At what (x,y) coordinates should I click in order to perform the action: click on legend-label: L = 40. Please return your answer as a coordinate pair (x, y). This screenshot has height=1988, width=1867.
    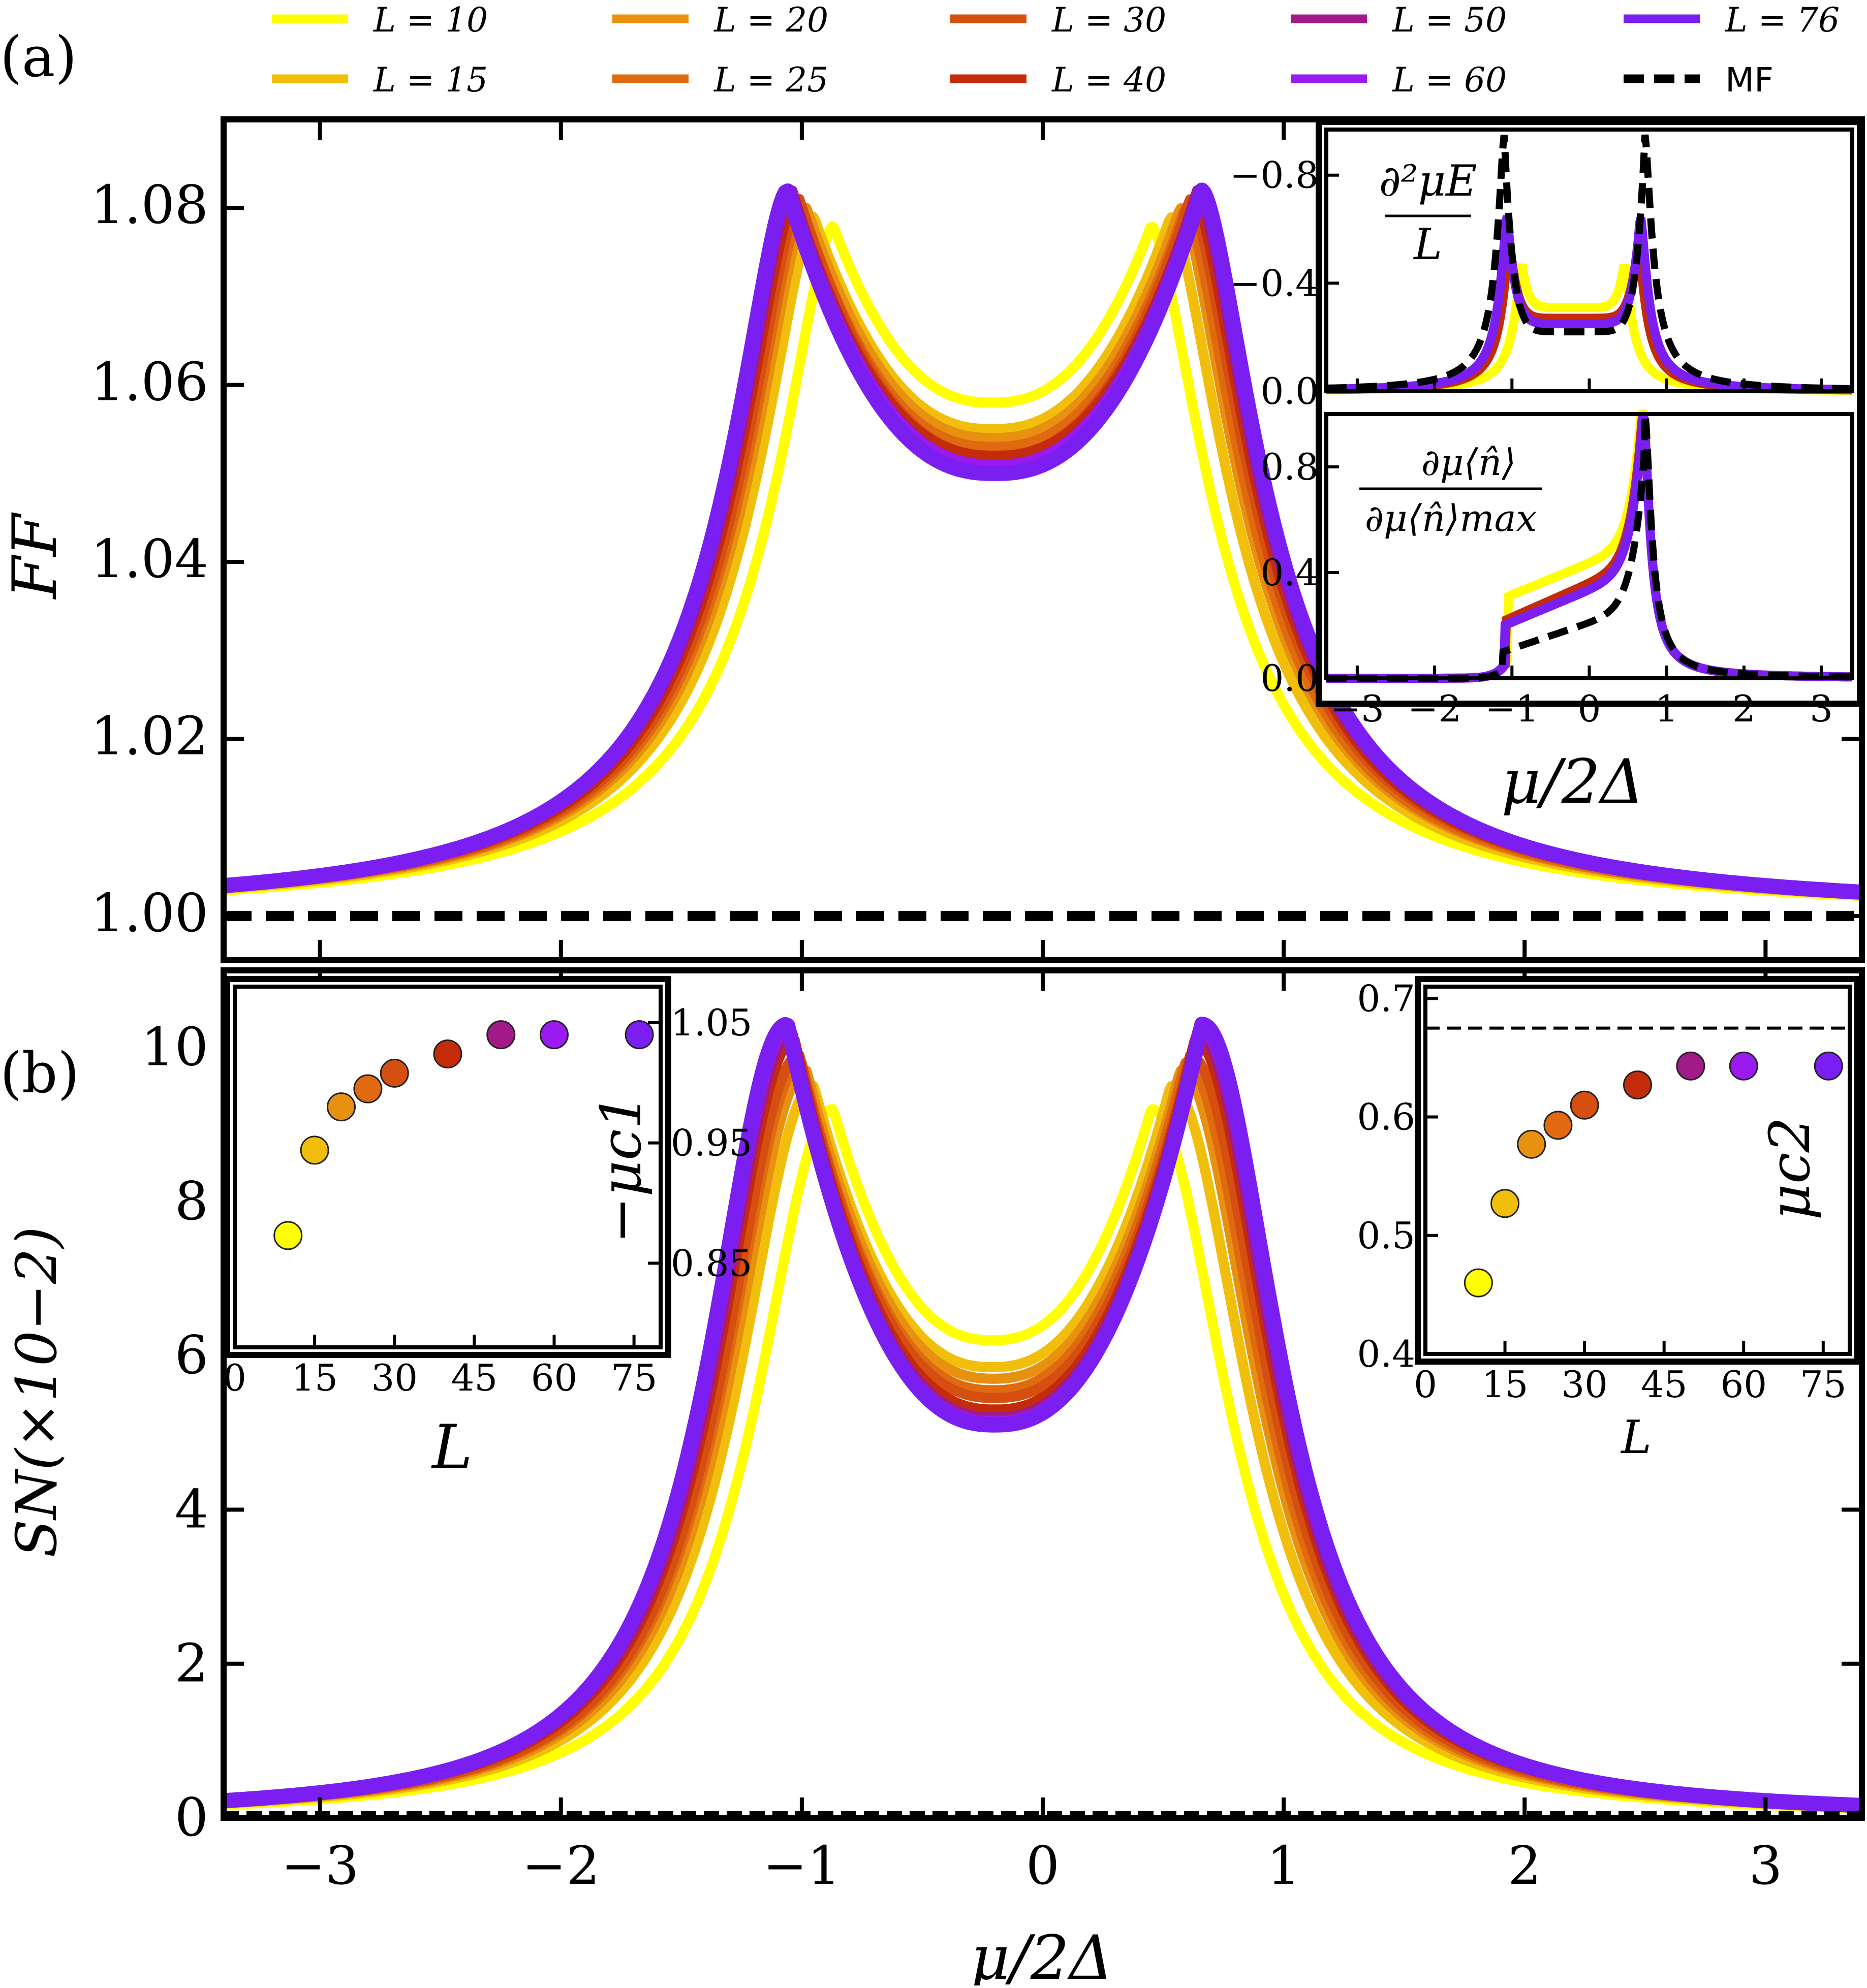
    Looking at the image, I should click on (1108, 80).